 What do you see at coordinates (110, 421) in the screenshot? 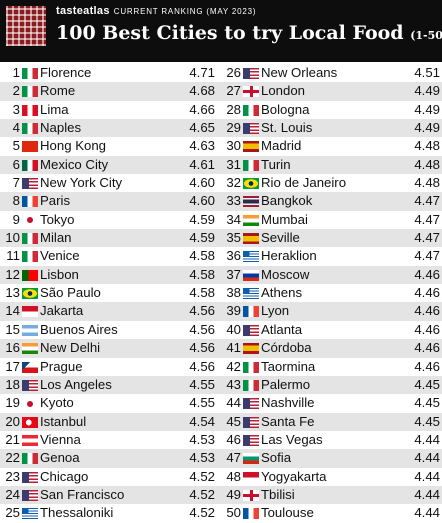
I see `ranking-row: 20 Istanbul 4.54` at bounding box center [110, 421].